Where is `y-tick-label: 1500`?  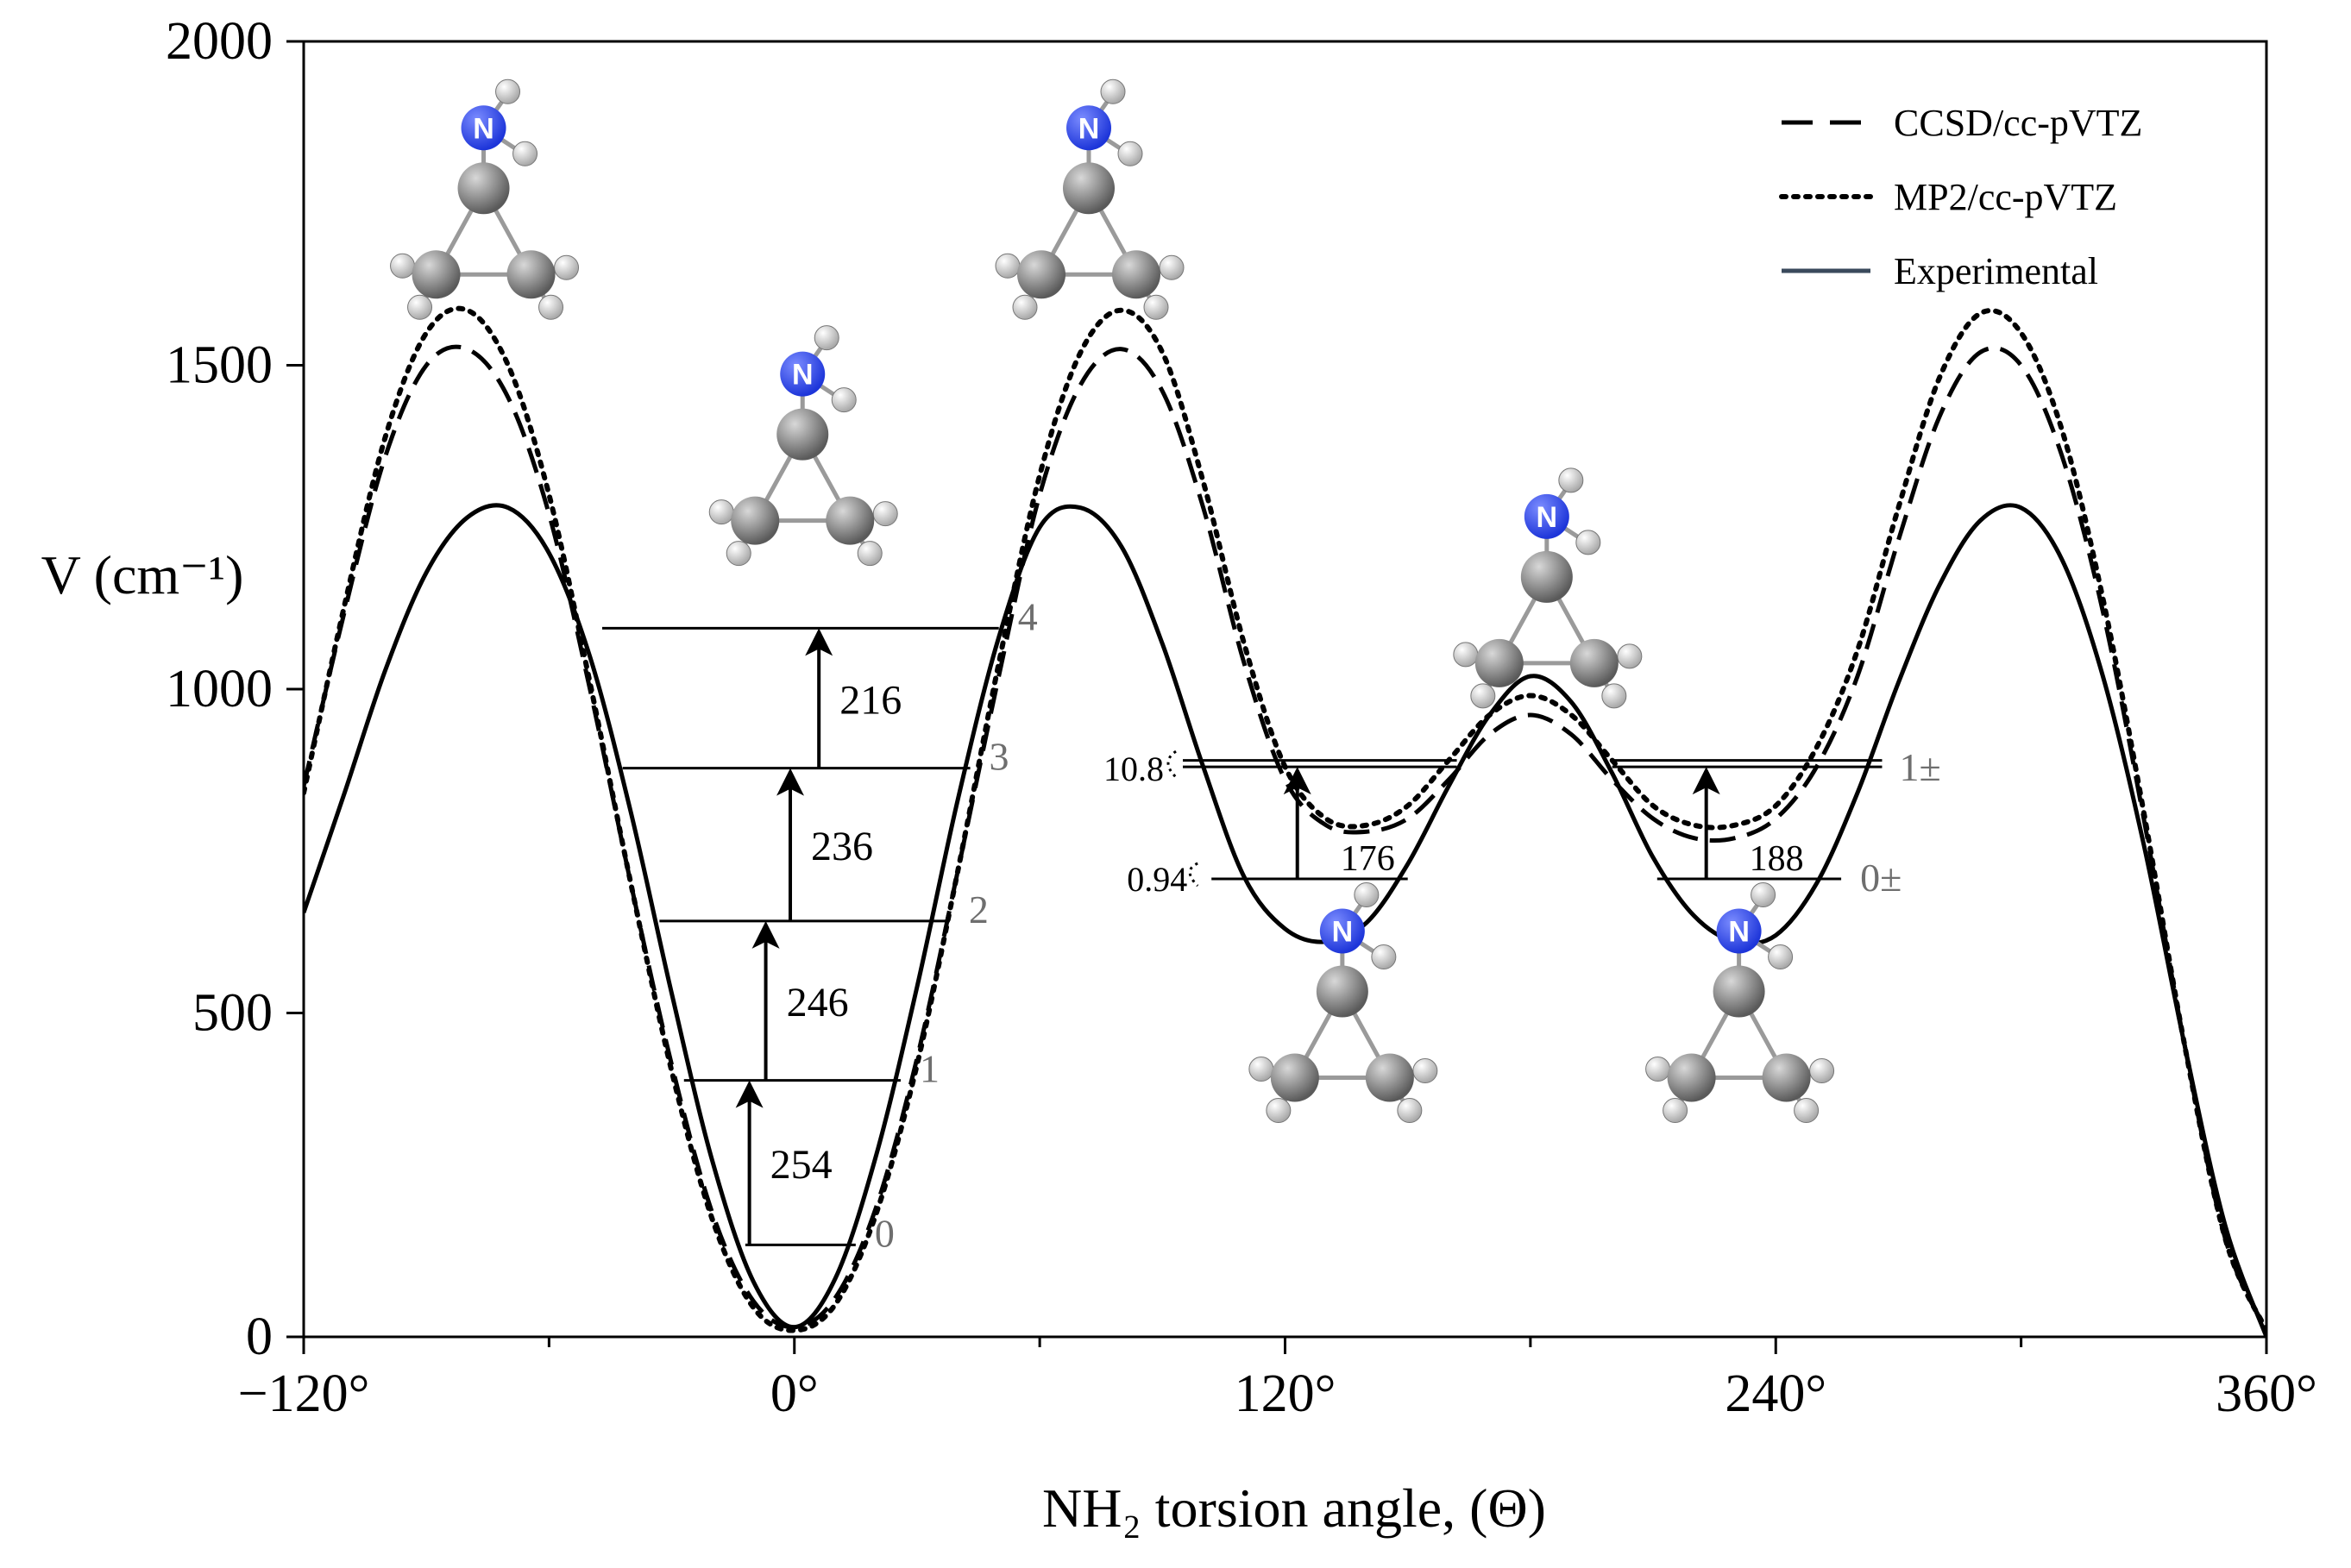 y-tick-label: 1500 is located at coordinates (219, 365).